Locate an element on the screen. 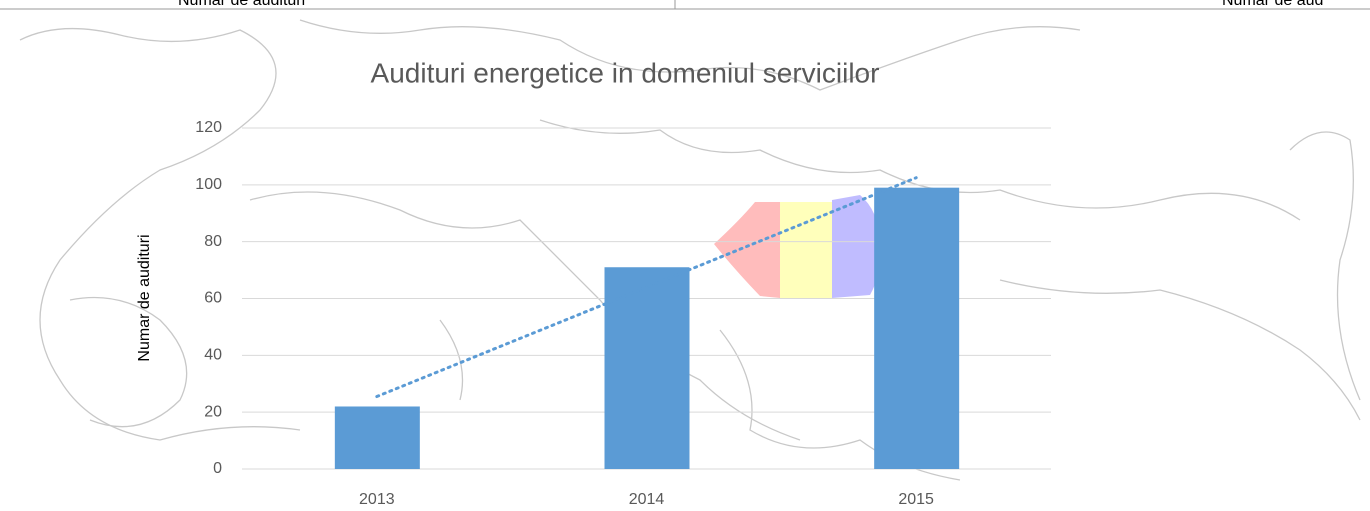 The height and width of the screenshot is (511, 1370). y-tick-label: 0 is located at coordinates (217, 468).